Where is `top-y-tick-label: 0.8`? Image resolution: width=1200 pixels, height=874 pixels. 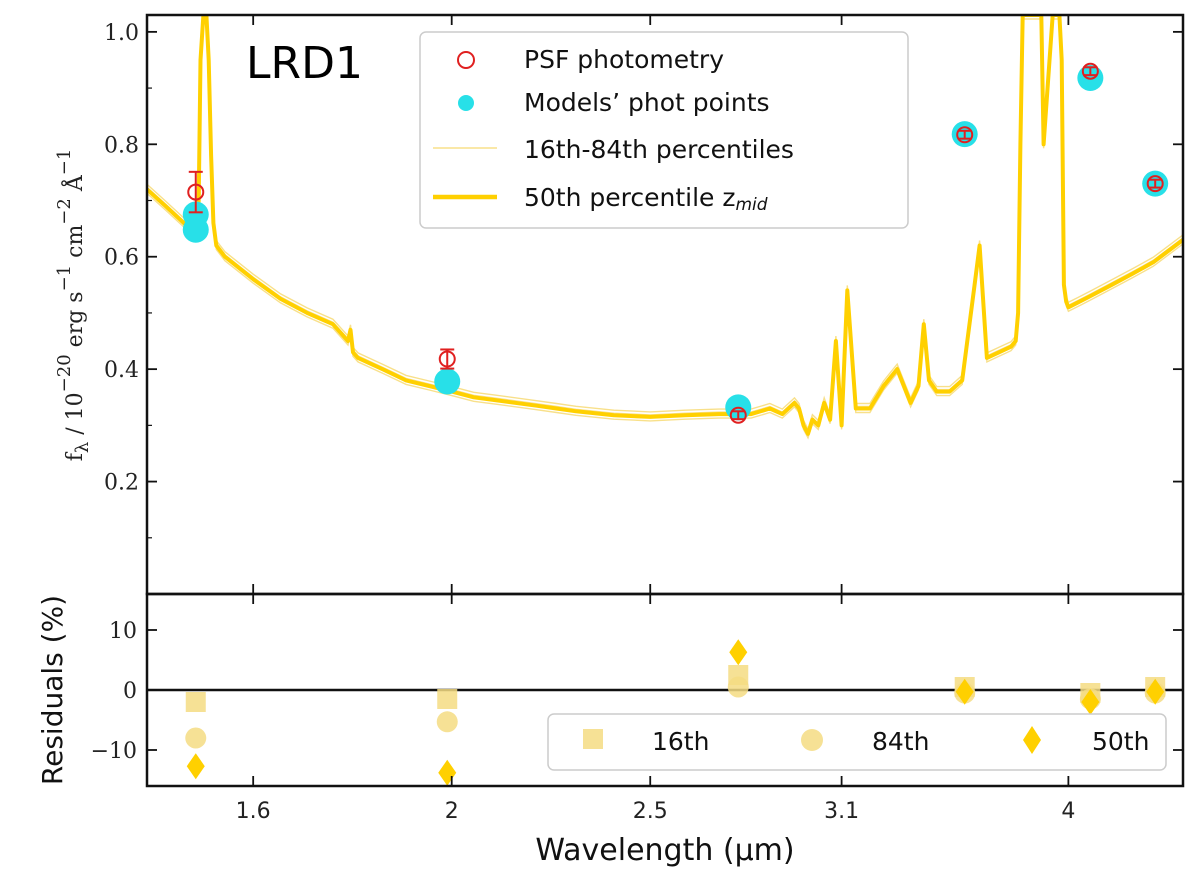 top-y-tick-label: 0.8 is located at coordinates (121, 145).